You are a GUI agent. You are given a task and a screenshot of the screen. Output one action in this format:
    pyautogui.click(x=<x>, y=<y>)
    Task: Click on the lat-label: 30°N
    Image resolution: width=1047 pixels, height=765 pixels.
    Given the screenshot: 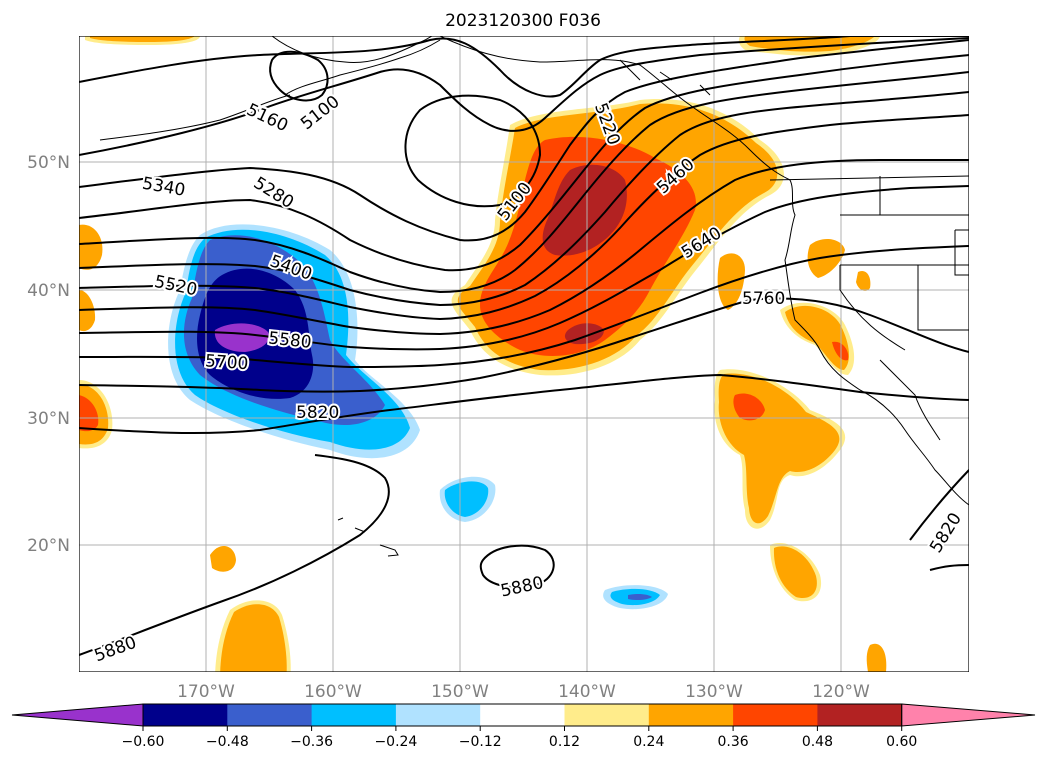 What is the action you would take?
    pyautogui.click(x=48, y=419)
    